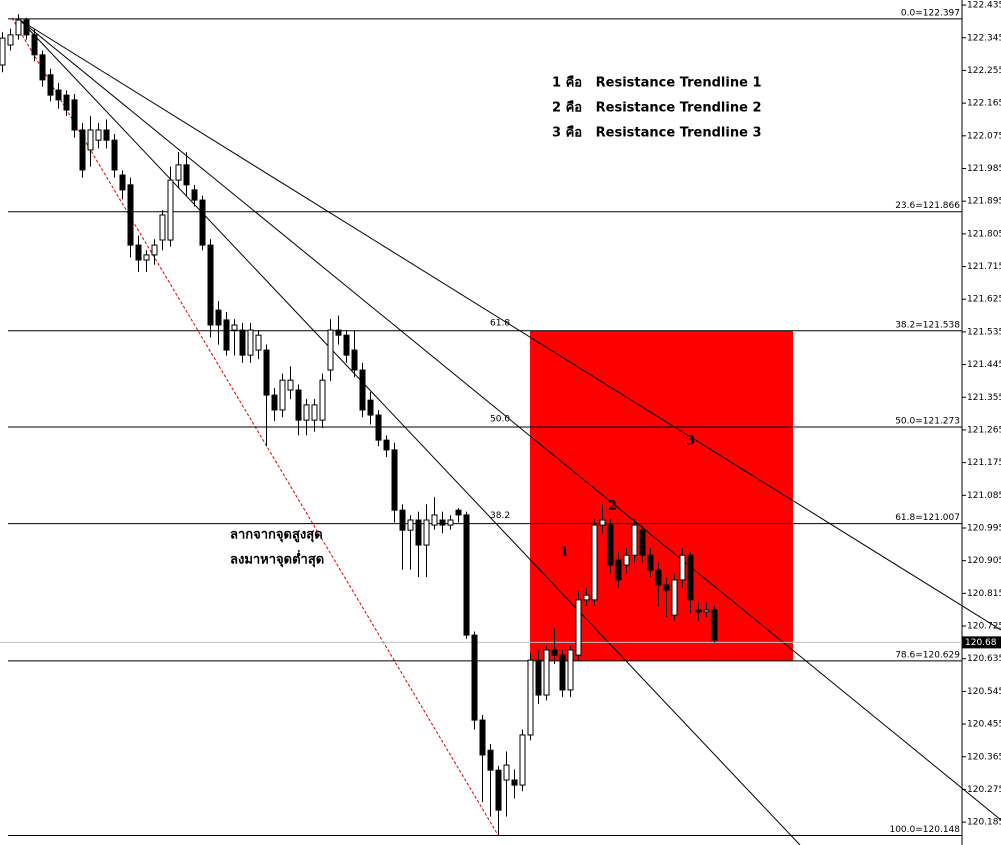 The height and width of the screenshot is (845, 1001). What do you see at coordinates (657, 83) in the screenshot?
I see `legend-note: 1 คือ Resistance Trendline 1` at bounding box center [657, 83].